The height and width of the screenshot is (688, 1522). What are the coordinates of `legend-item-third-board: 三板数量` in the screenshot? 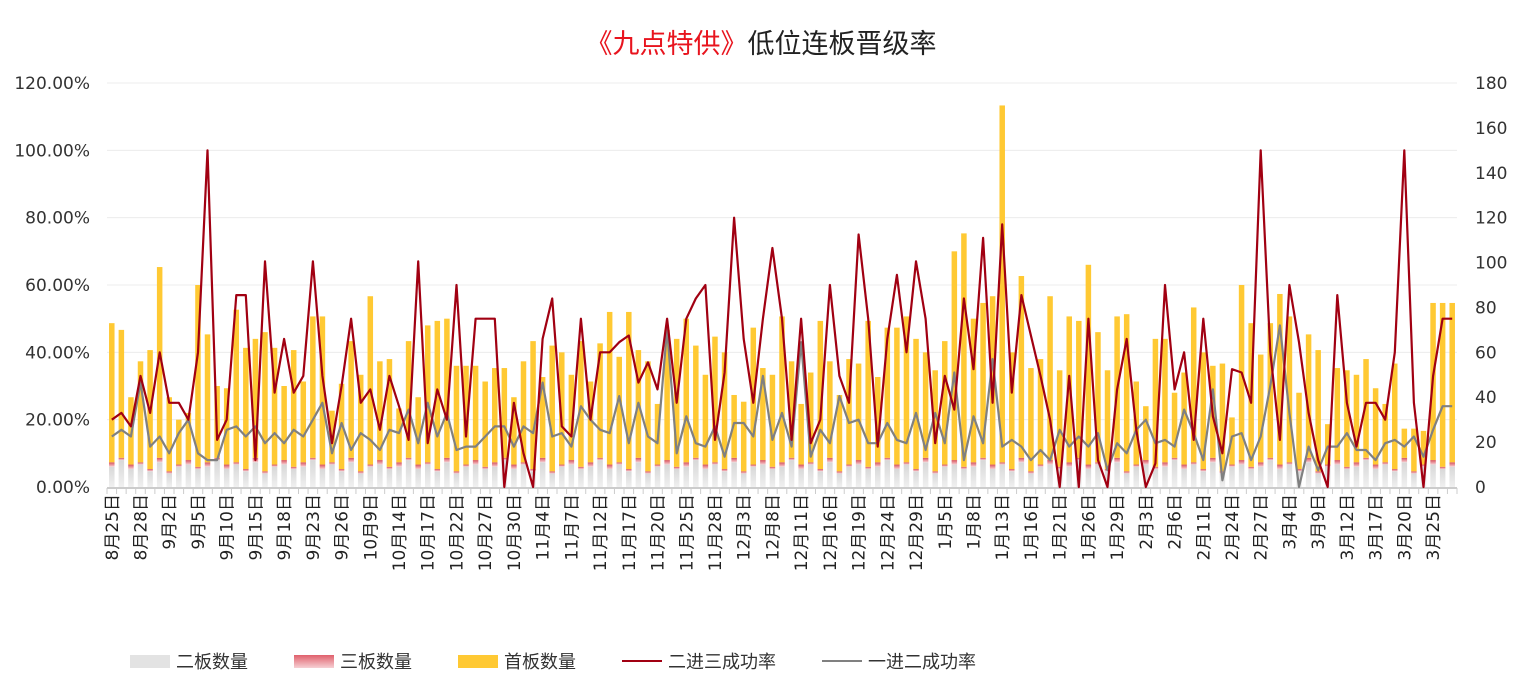 It's located at (353, 661).